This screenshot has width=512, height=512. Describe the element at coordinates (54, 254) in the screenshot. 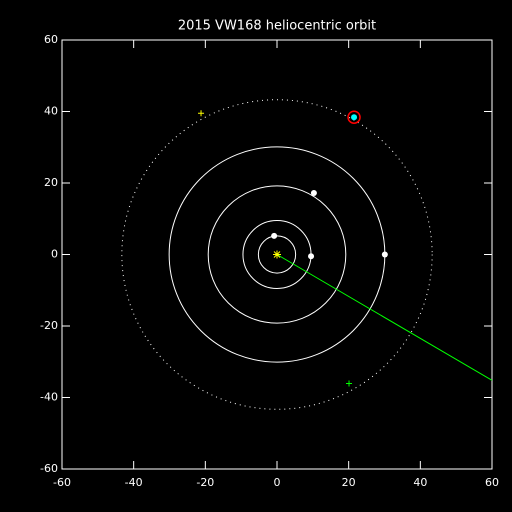

I see `y-tick-label: 0` at that location.